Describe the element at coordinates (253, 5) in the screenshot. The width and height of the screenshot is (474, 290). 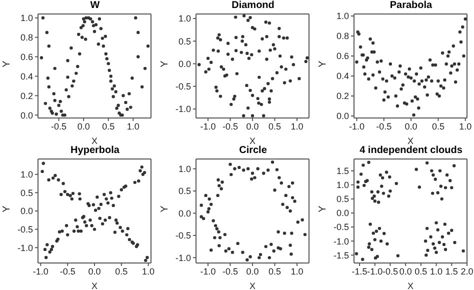
I see `chart-title: Diamond` at that location.